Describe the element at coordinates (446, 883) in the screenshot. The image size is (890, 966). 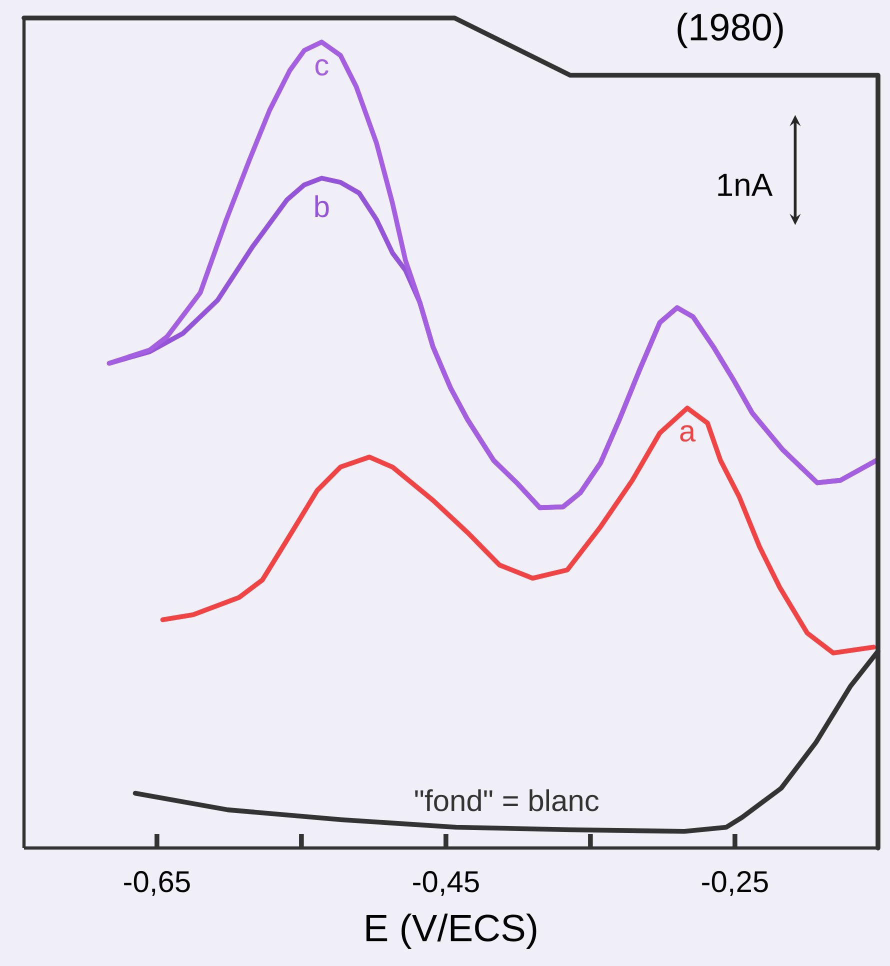
I see `x-tick-label: -0,45` at that location.